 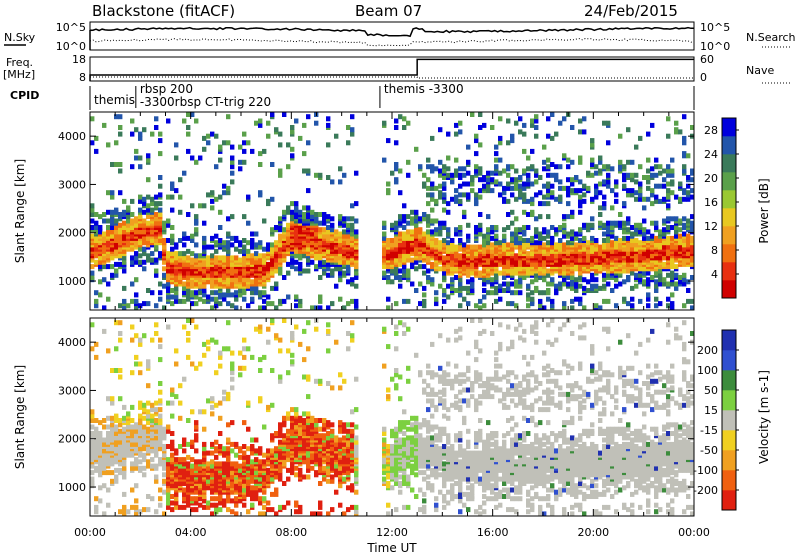 What do you see at coordinates (163, 11) in the screenshot?
I see `station-title: Blackstone (fitACF)` at bounding box center [163, 11].